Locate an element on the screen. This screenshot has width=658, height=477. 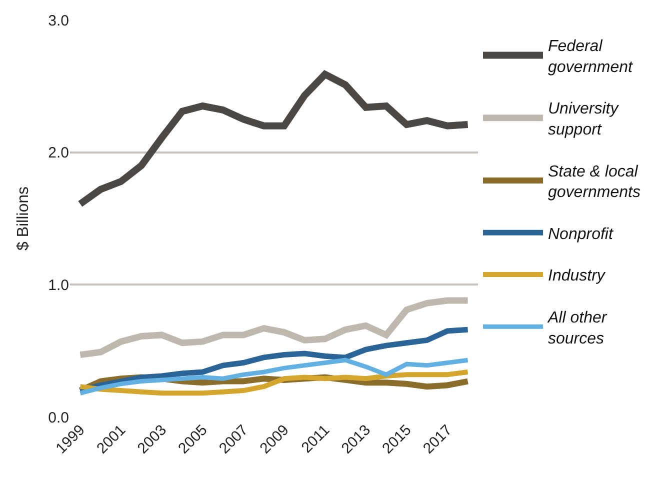
legend-label: Industry is located at coordinates (577, 276).